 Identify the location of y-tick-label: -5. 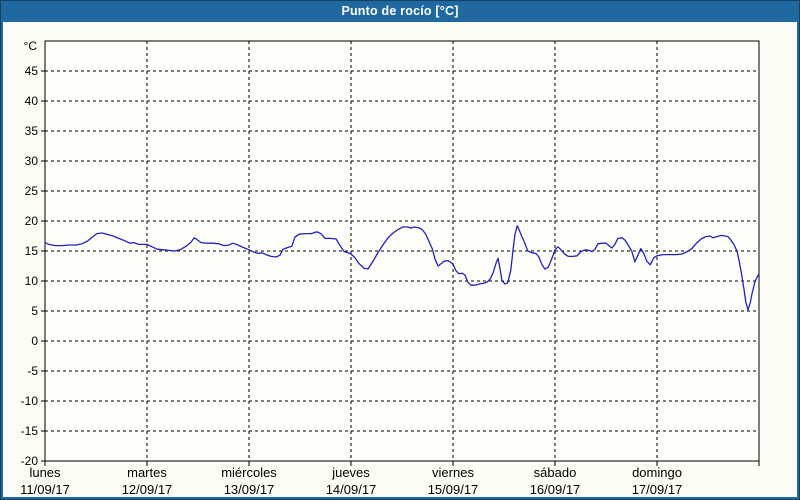
(32, 371).